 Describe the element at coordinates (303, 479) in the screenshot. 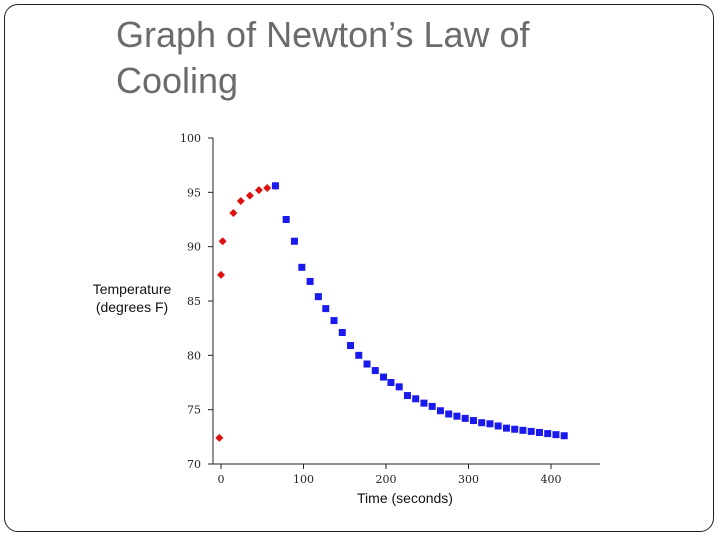

I see `x-tick-label: 100` at that location.